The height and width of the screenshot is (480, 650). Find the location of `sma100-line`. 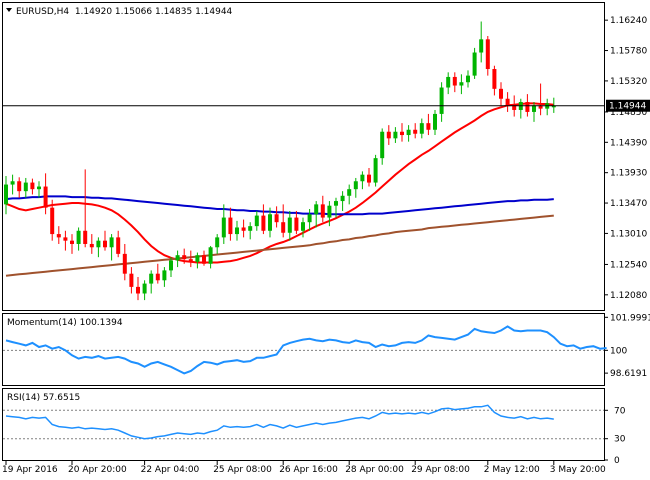

sma100-line is located at coordinates (279, 205).